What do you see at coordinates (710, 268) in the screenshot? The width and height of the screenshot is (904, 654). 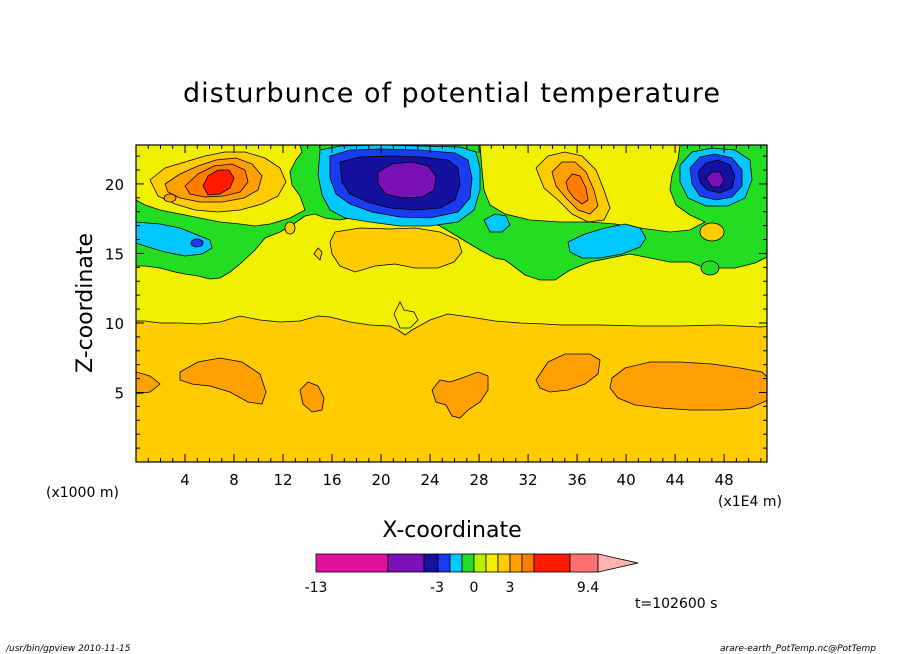 I see `level-green-dot` at bounding box center [710, 268].